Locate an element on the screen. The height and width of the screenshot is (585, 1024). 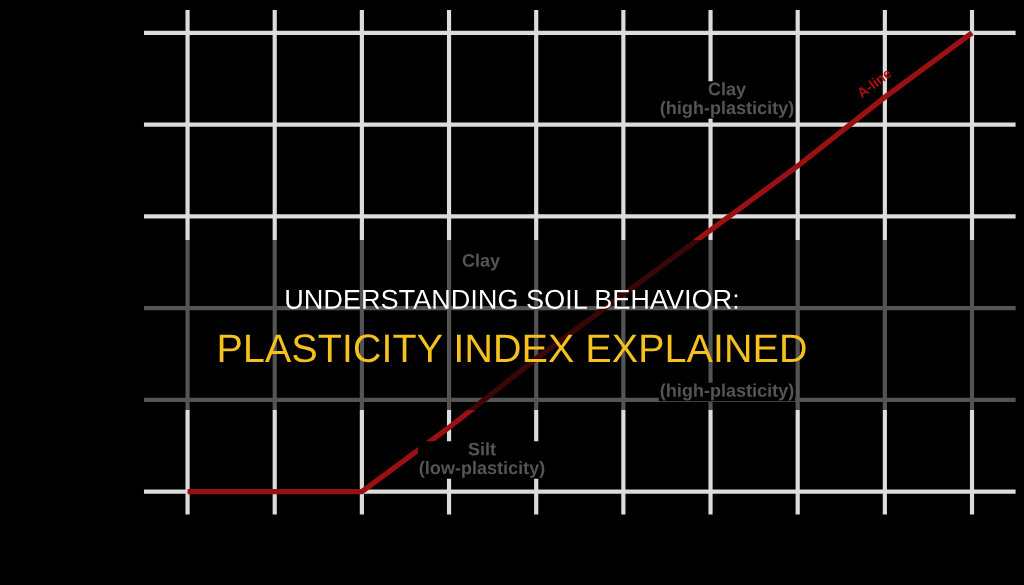
annotation: (high-plasticity) is located at coordinates (727, 392).